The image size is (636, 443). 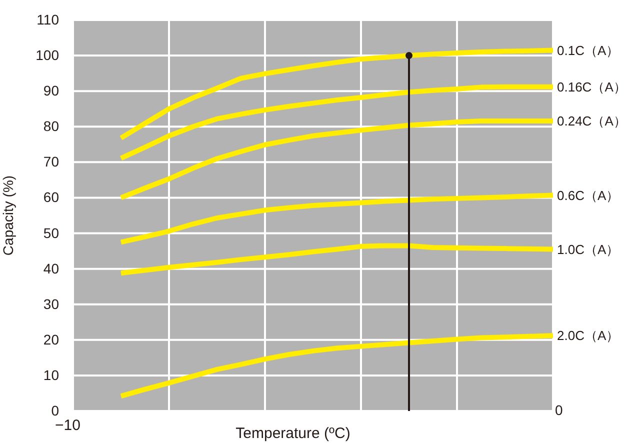 I want to click on text: −10, so click(x=67, y=425).